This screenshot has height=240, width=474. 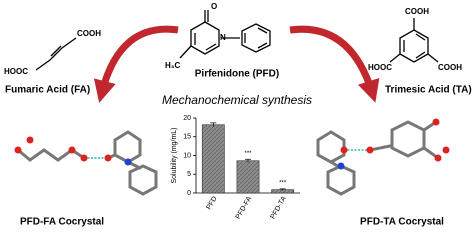 I want to click on fa-cocrystal-model: PFD-FA Cocrystal, so click(x=86, y=179).